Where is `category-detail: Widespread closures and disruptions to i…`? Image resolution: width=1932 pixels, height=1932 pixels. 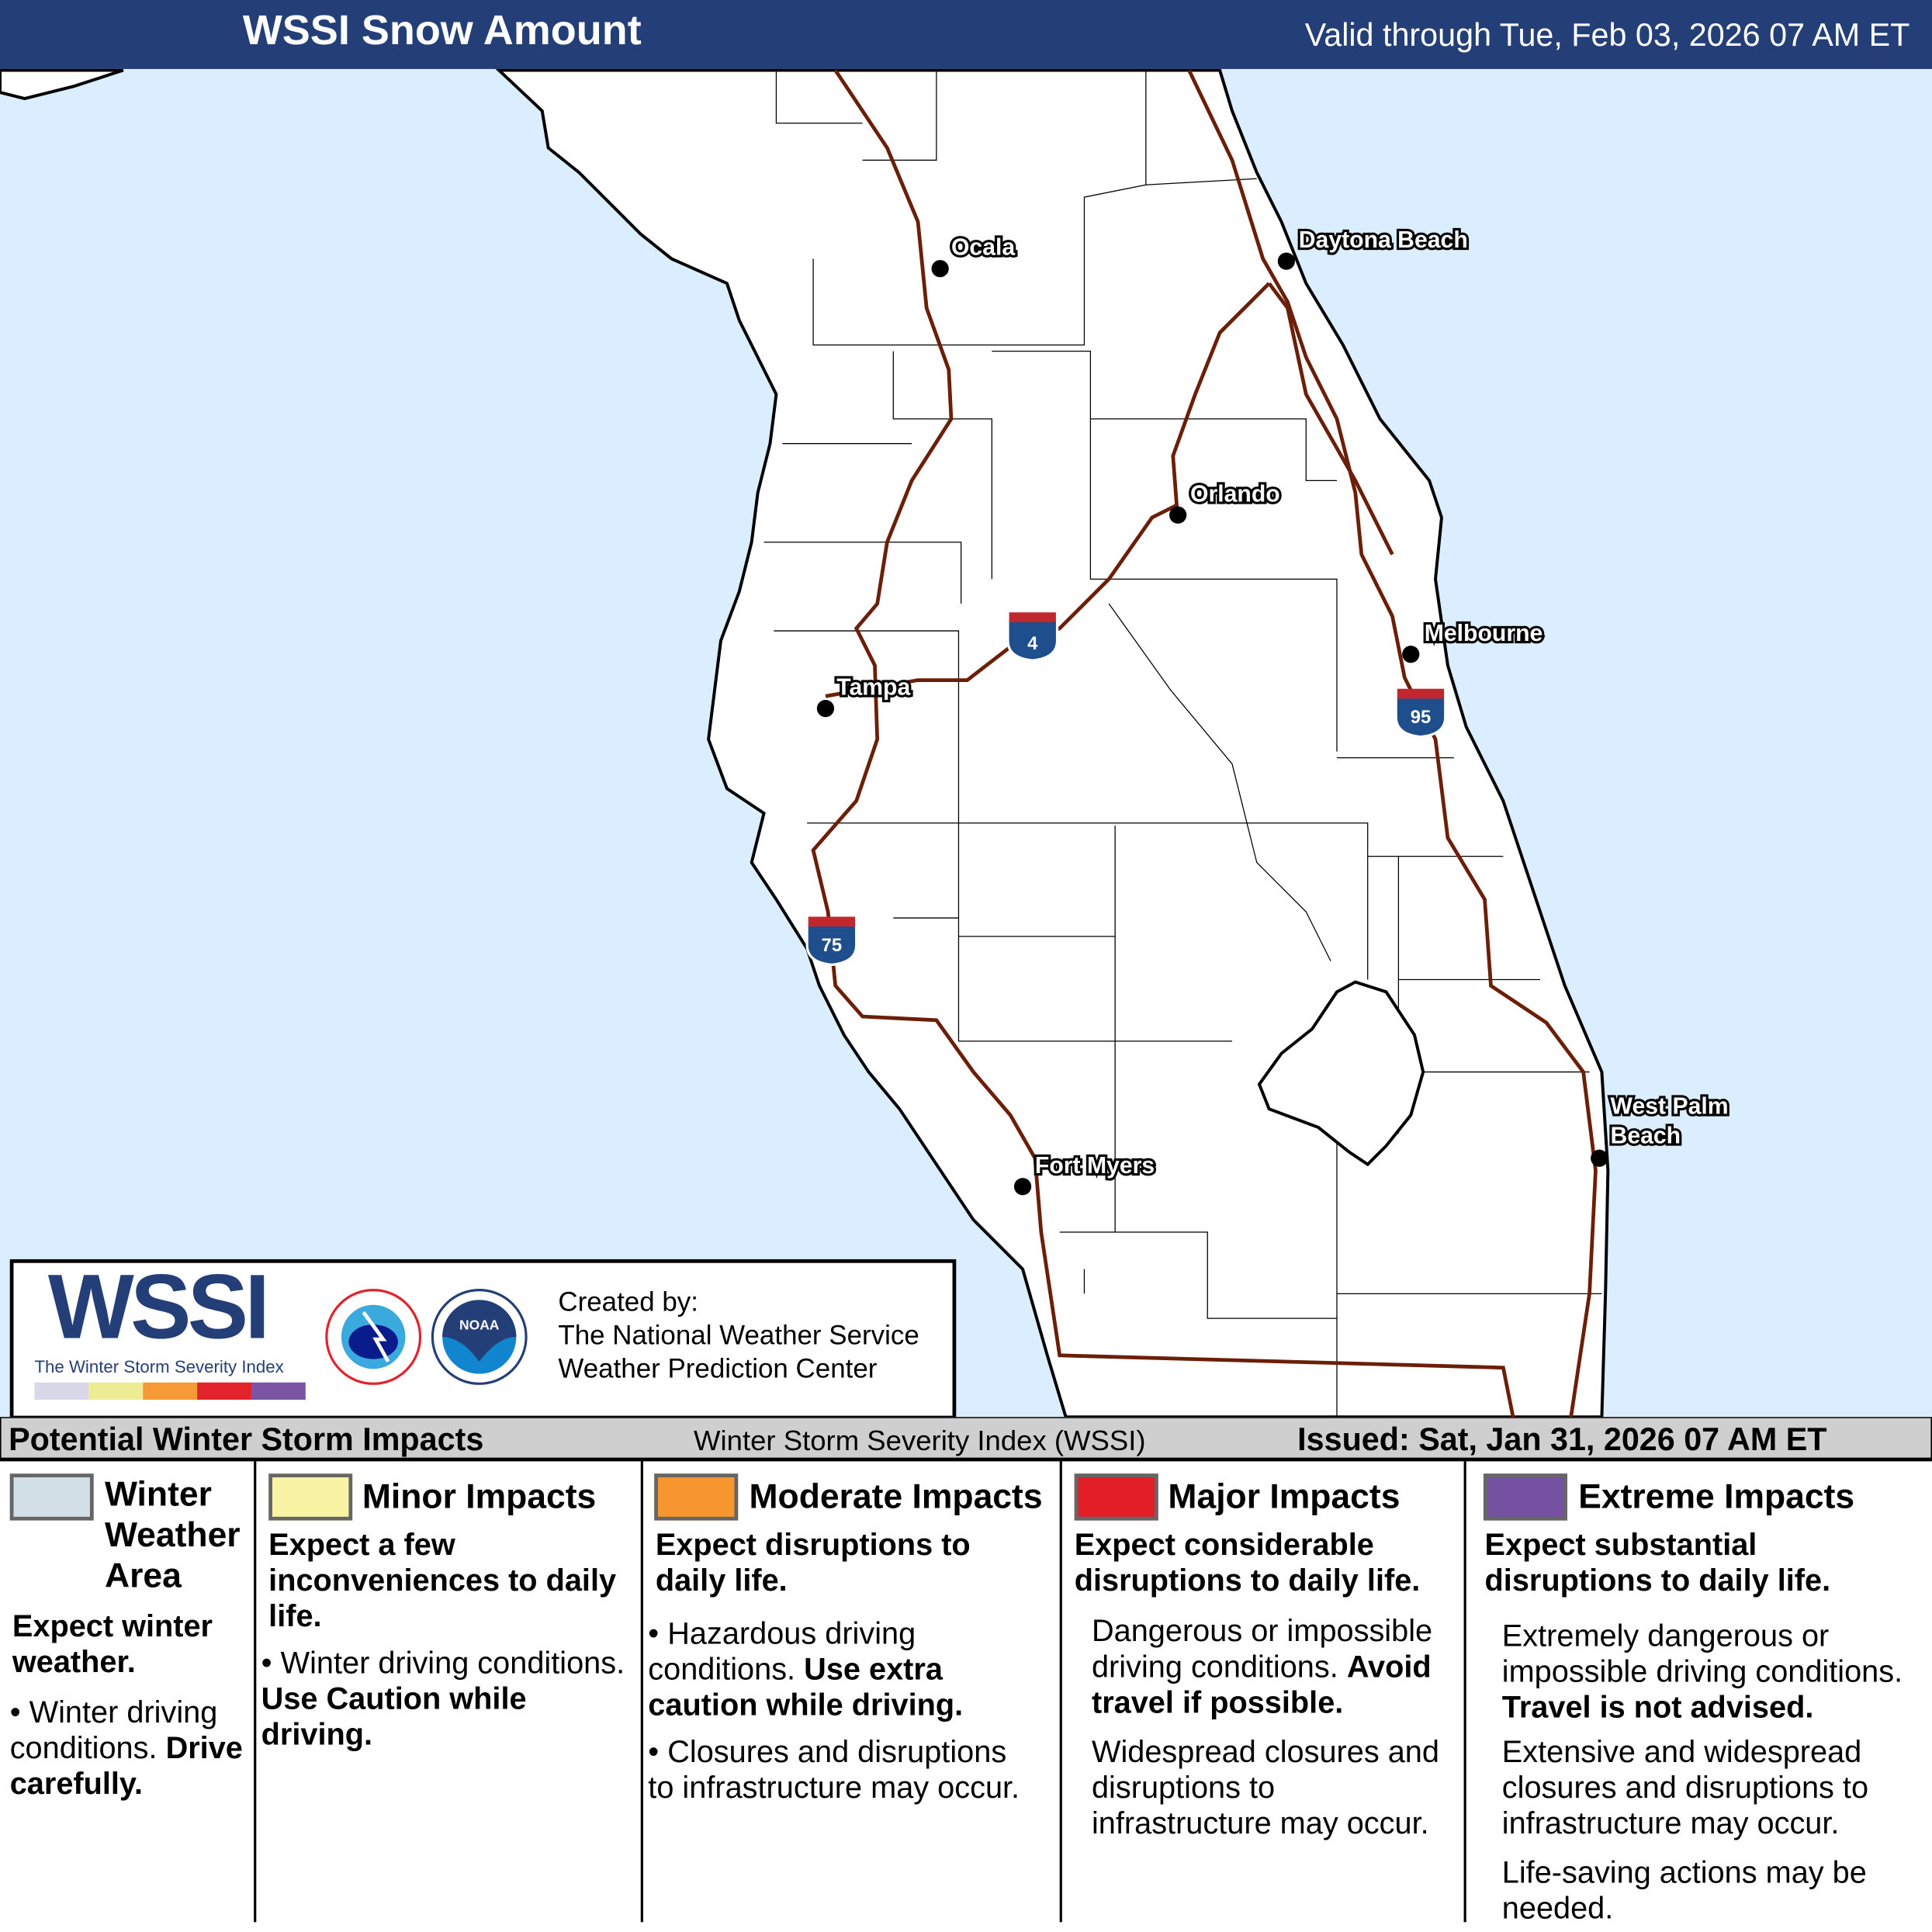 category-detail: Widespread closures and disruptions to i… is located at coordinates (1265, 1787).